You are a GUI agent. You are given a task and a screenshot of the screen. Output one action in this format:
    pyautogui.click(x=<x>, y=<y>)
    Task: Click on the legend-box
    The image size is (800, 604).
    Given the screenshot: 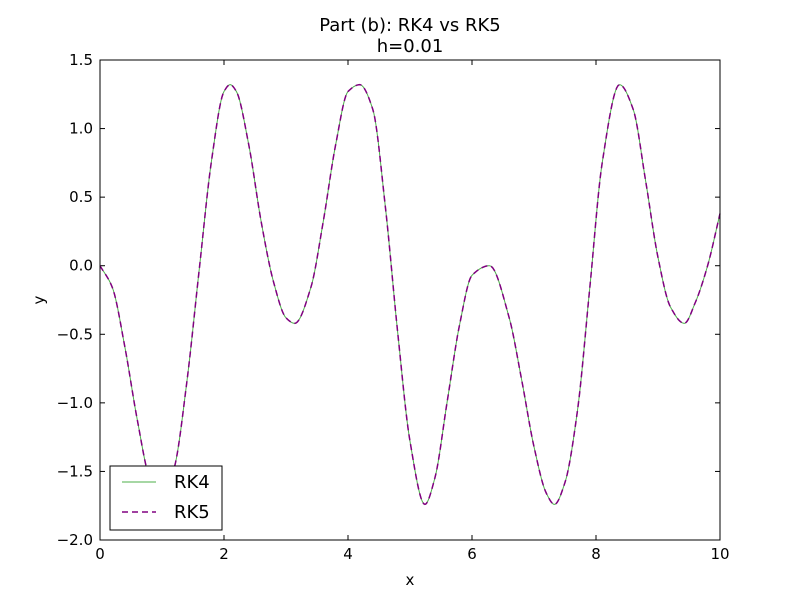 What is the action you would take?
    pyautogui.click(x=166, y=498)
    